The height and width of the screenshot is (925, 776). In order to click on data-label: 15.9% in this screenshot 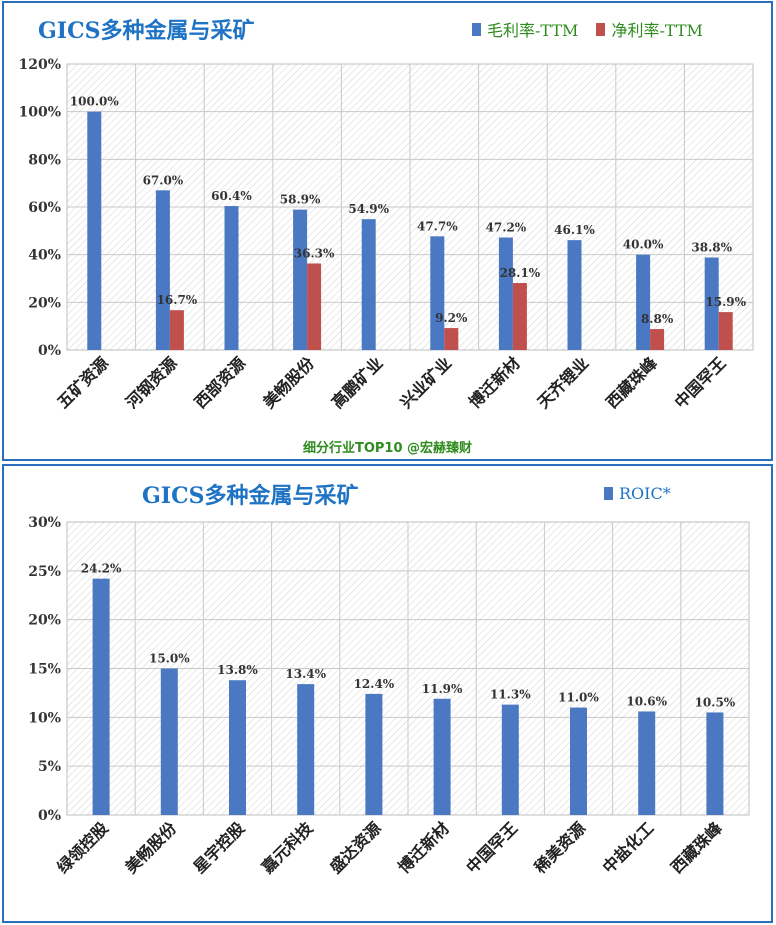, I will do `click(725, 302)`.